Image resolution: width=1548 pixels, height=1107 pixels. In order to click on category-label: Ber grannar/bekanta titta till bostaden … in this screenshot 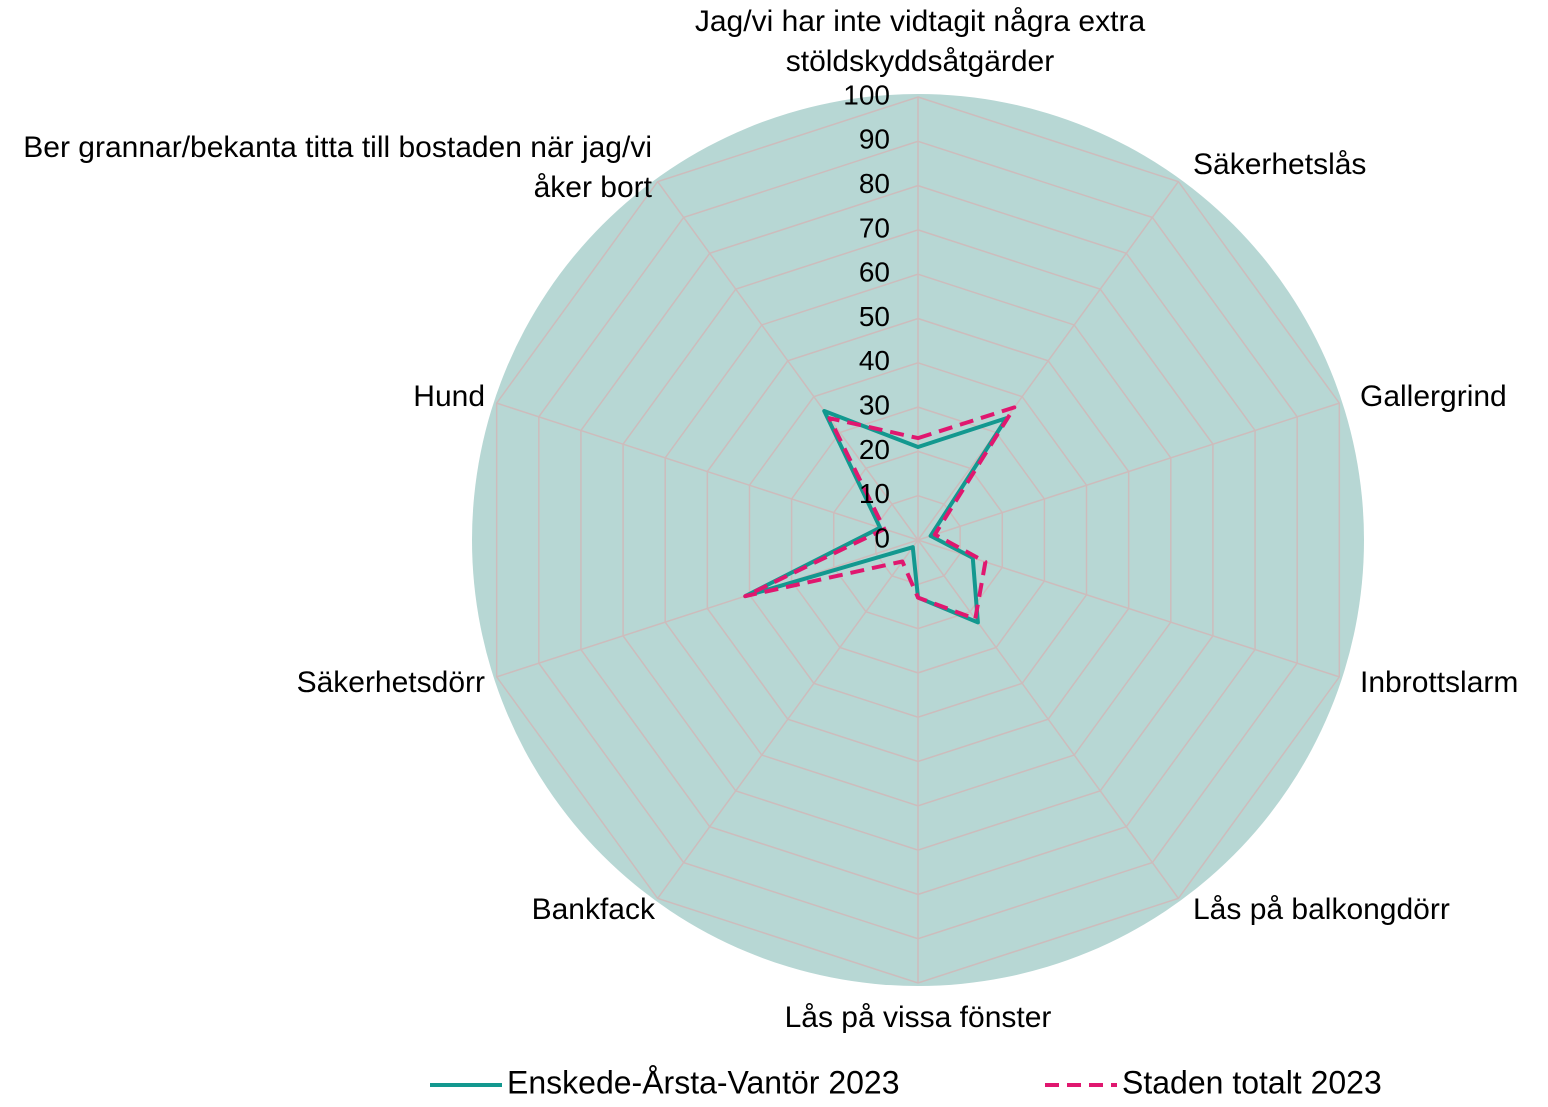, I will do `click(337, 167)`.